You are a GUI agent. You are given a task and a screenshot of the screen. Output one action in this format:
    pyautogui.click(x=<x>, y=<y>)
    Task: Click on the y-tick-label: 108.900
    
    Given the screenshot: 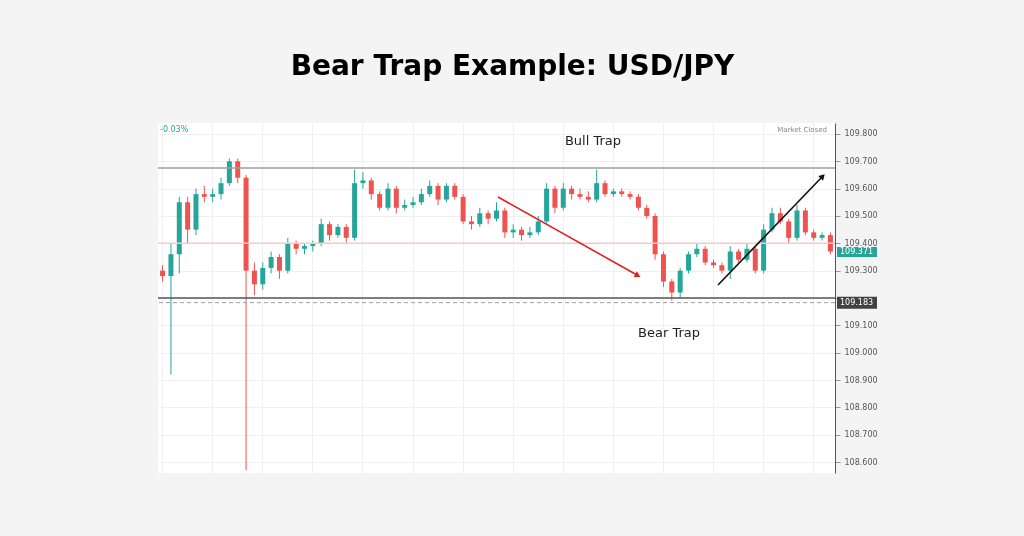 What is the action you would take?
    pyautogui.click(x=861, y=380)
    